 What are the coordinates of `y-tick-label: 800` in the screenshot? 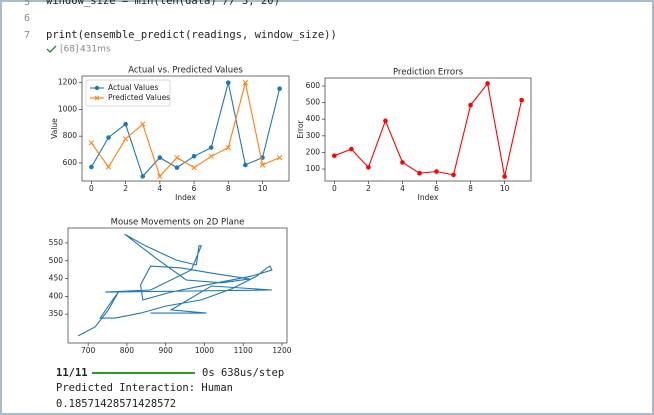 It's located at (70, 135).